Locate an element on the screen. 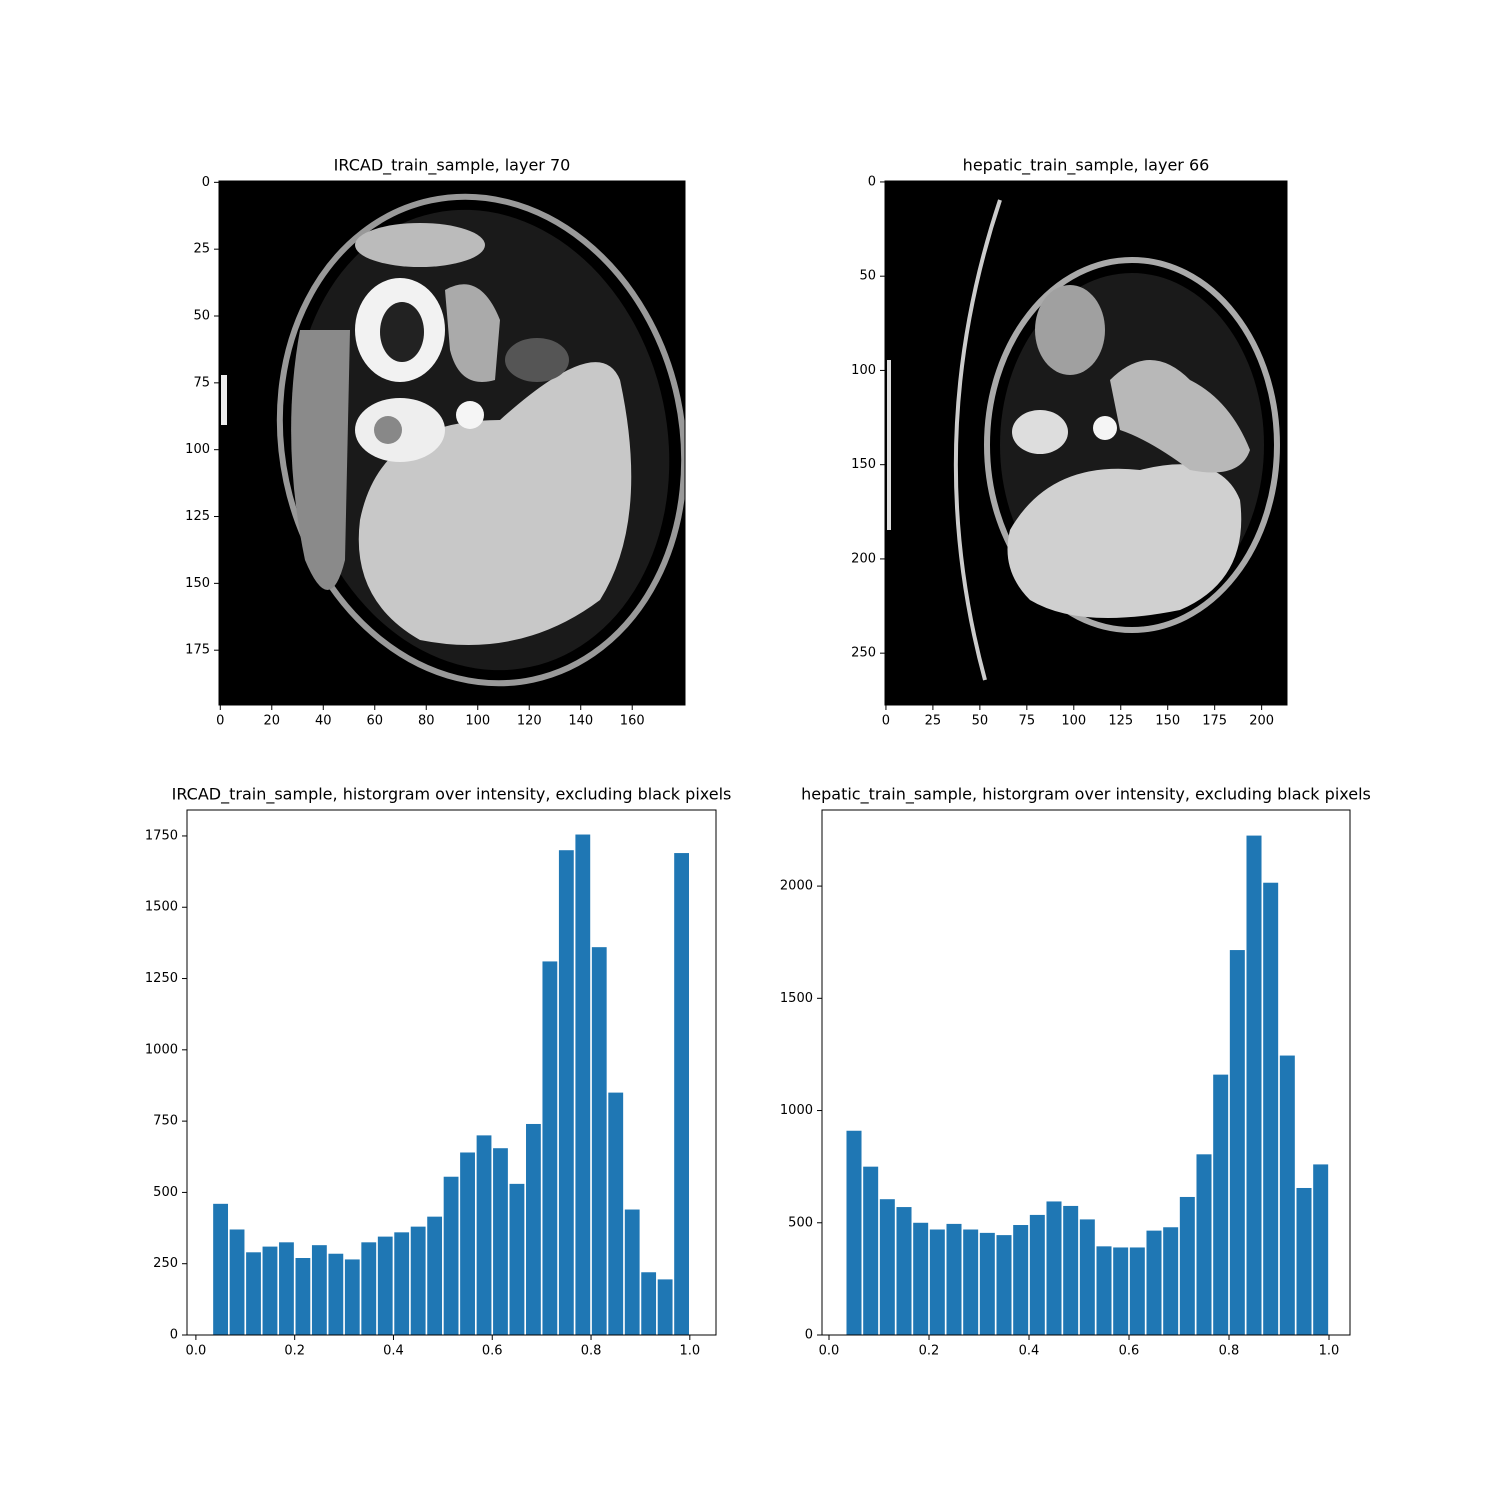 The width and height of the screenshot is (1500, 1504). y-tick-label: 500 is located at coordinates (165, 1192).